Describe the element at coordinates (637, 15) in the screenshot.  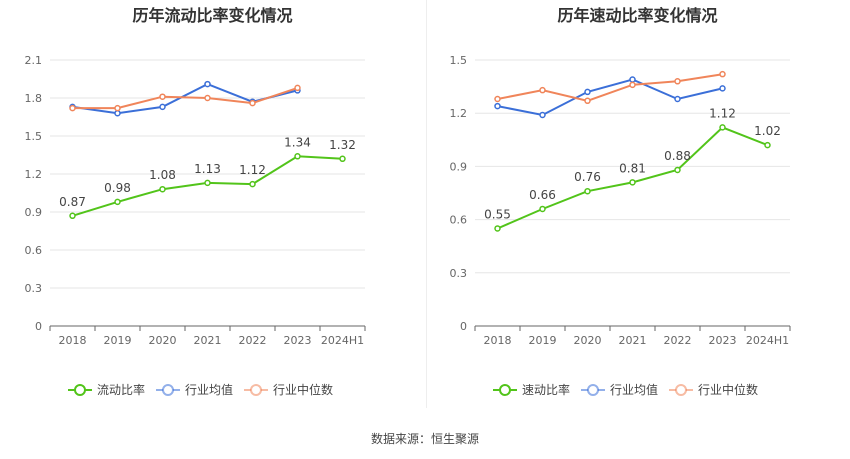
I see `chart-title: 历年速动比率变化情况` at that location.